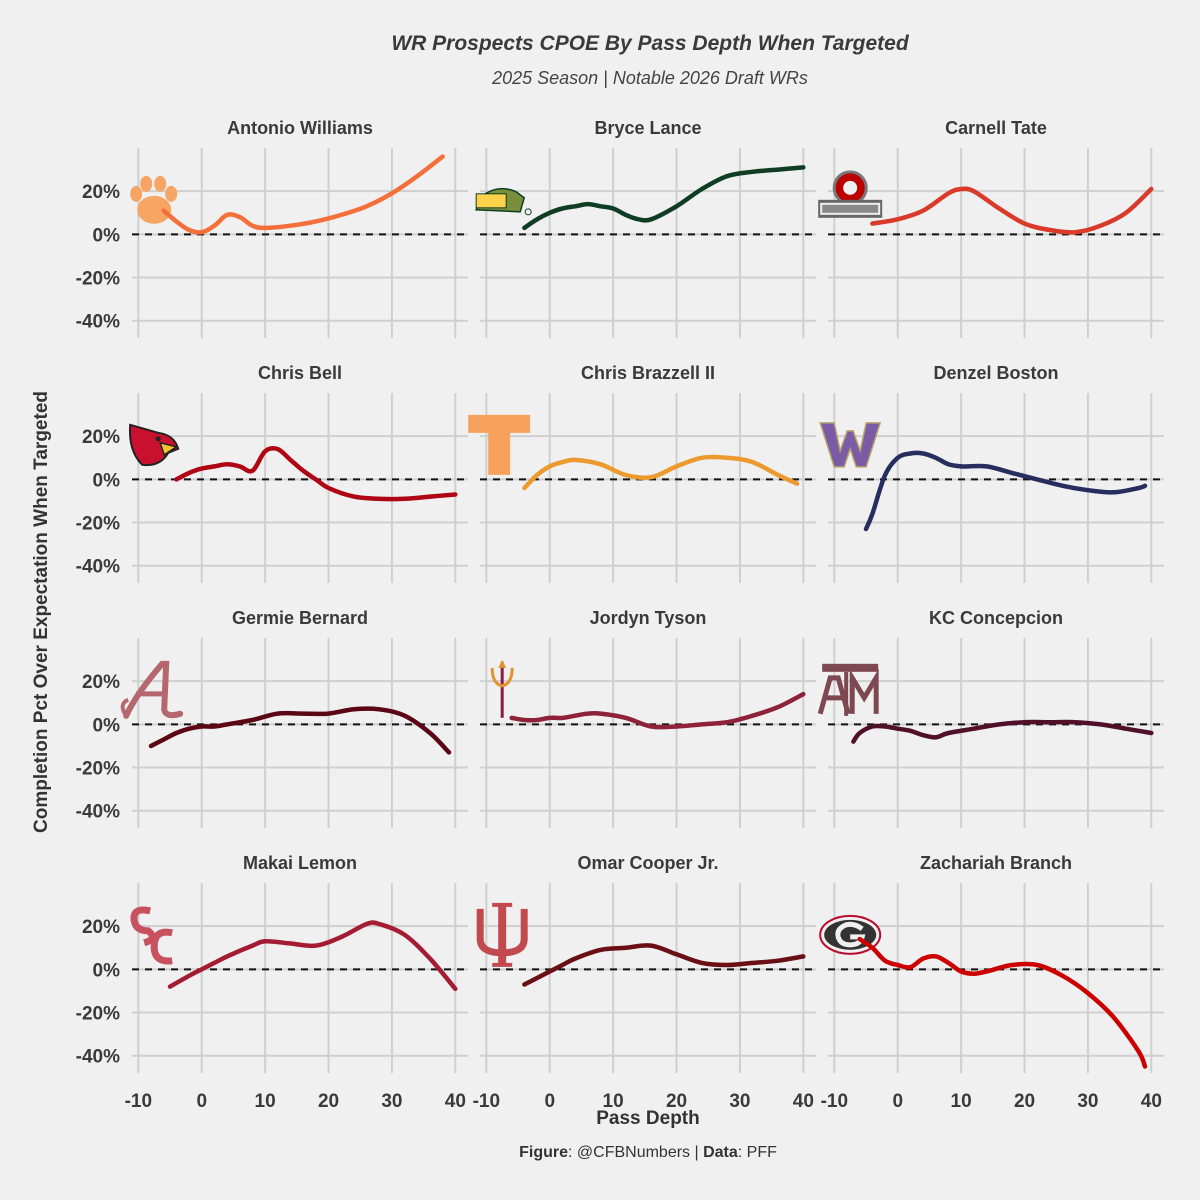  I want to click on panel-bryce-lance: Bryce Lance, so click(645, 228).